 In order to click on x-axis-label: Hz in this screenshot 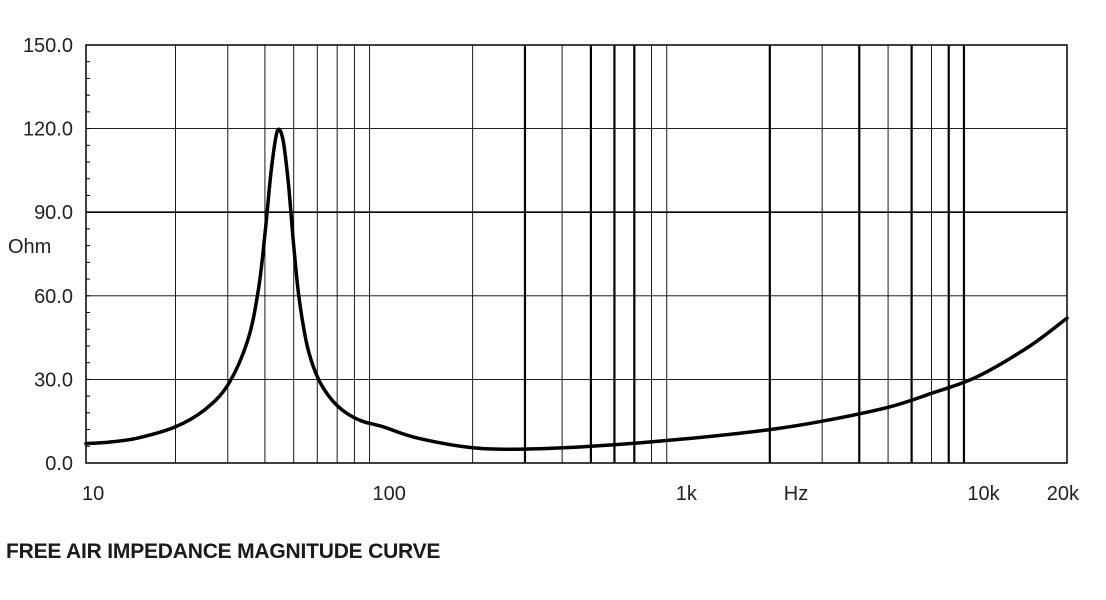, I will do `click(796, 494)`.